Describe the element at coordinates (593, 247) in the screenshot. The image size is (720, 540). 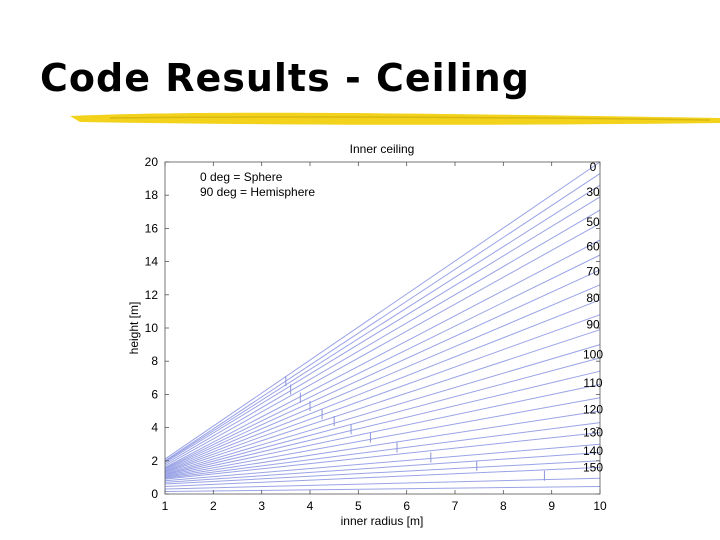
I see `curve-label-60: 60` at that location.